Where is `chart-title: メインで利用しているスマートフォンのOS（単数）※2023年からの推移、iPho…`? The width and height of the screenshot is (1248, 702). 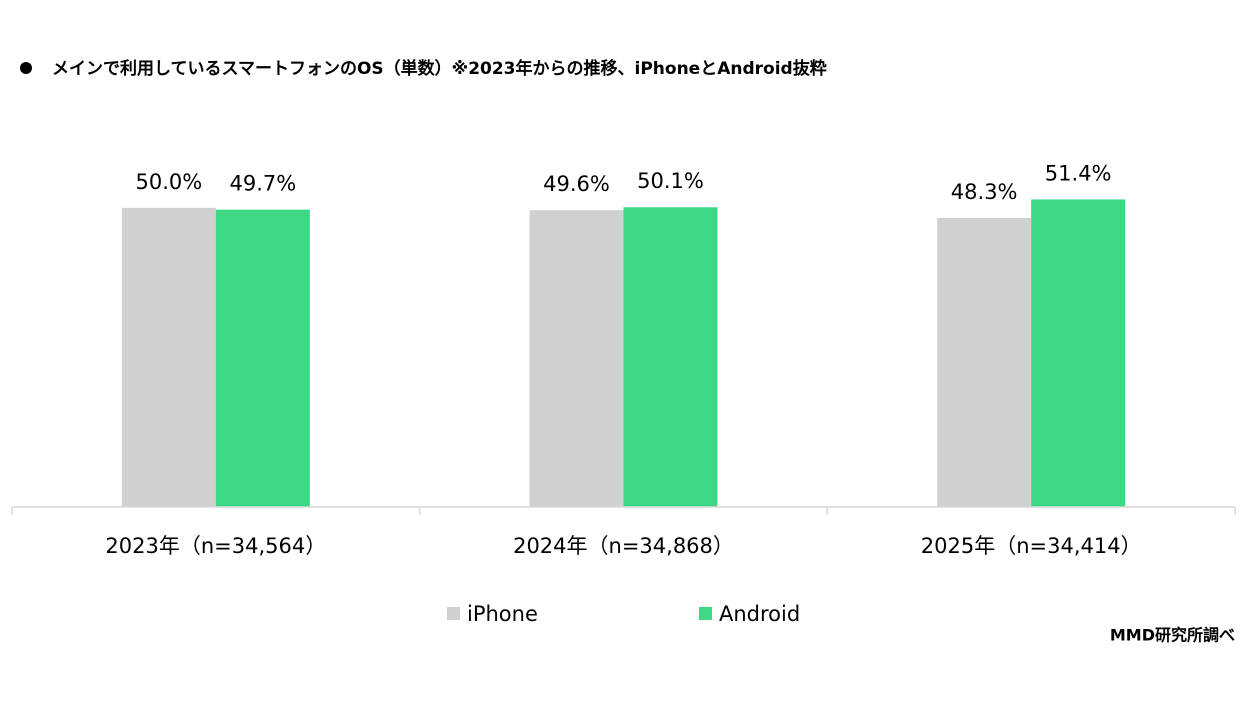
chart-title: メインで利用しているスマートフォンのOS（単数）※2023年からの推移、iPho… is located at coordinates (439, 68).